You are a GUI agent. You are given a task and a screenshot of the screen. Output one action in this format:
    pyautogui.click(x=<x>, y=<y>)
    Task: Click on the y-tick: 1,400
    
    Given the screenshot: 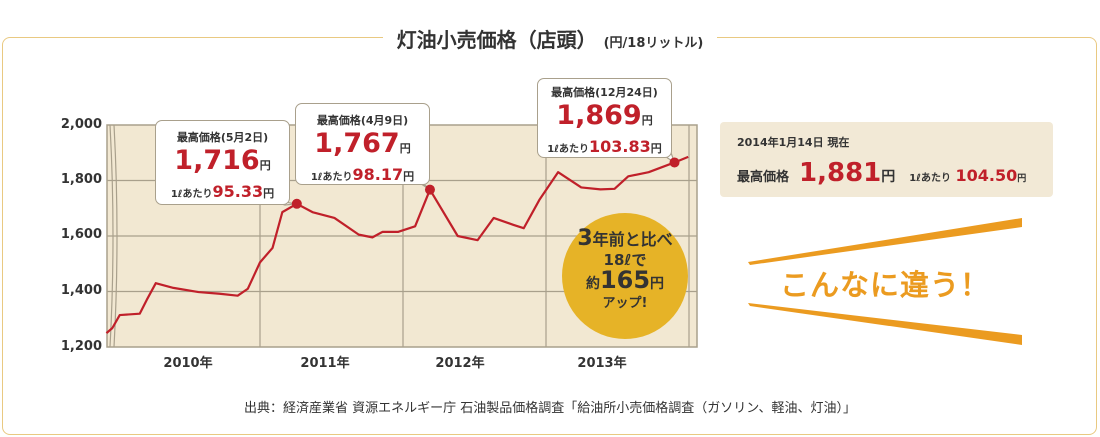 What is the action you would take?
    pyautogui.click(x=81, y=290)
    